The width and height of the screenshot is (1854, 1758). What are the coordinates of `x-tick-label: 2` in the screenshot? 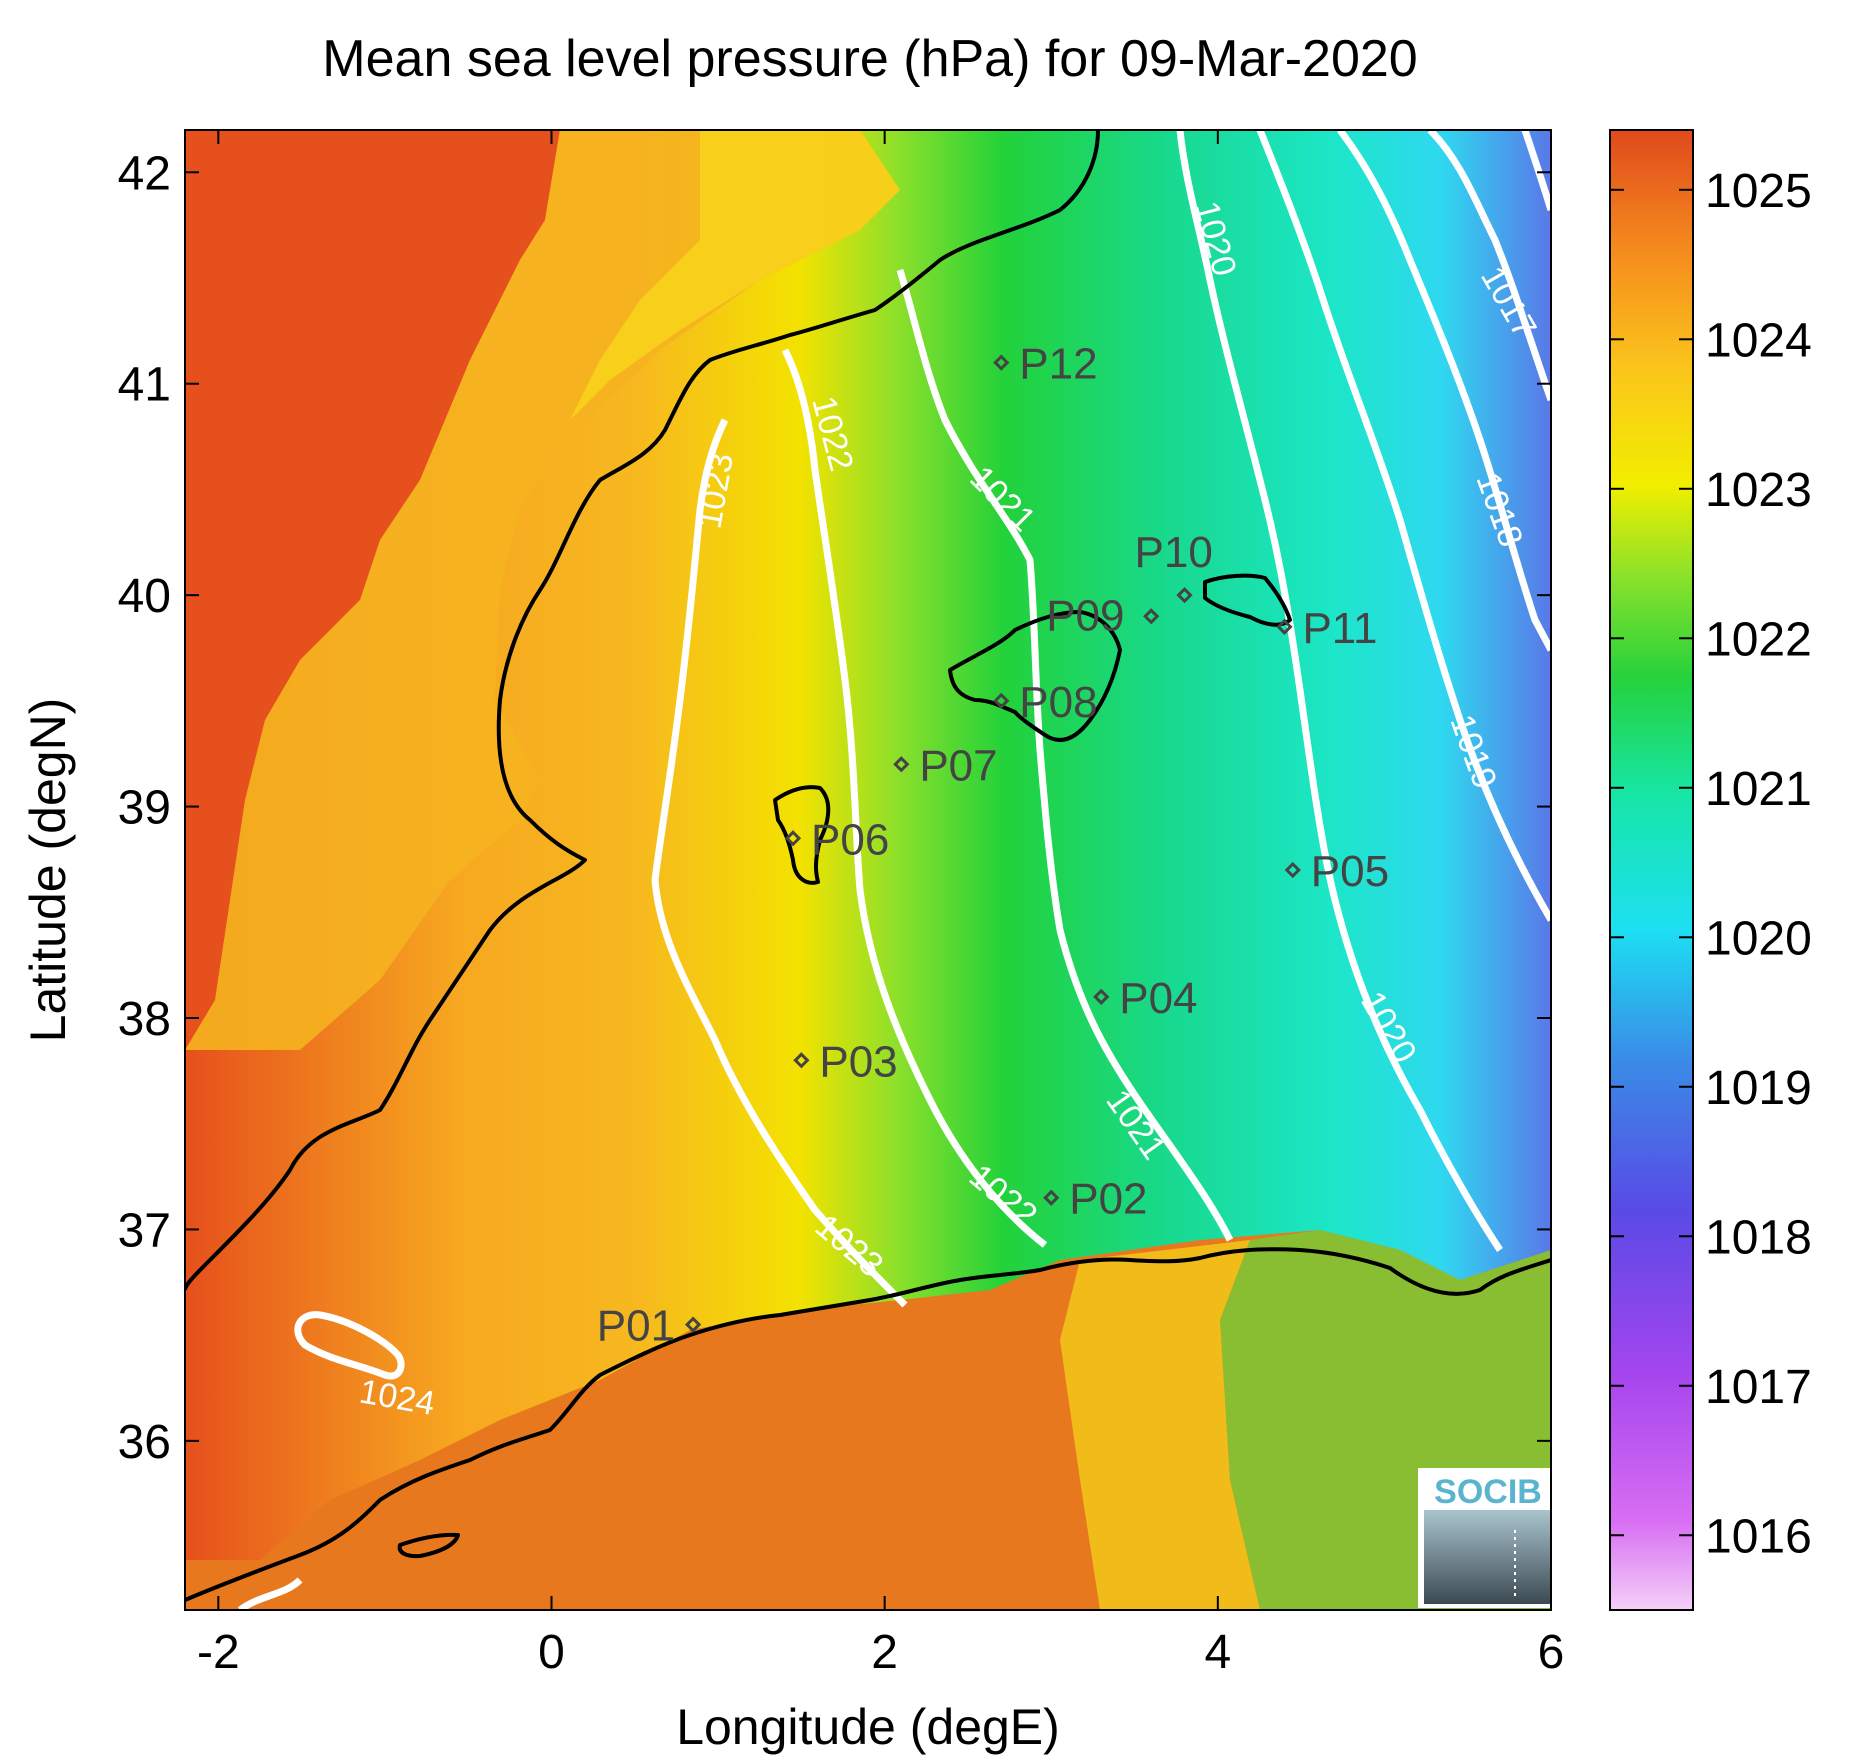 It's located at (884, 1652).